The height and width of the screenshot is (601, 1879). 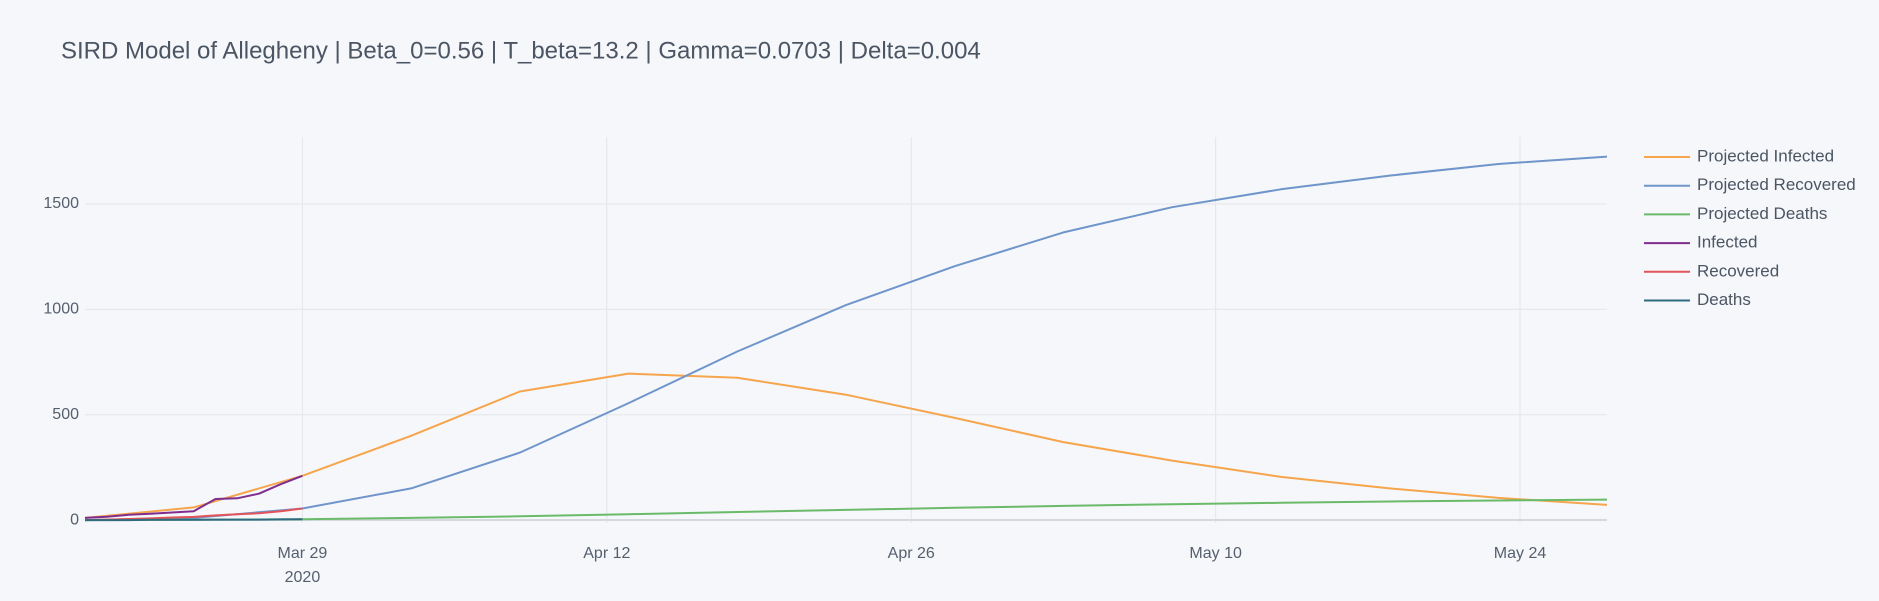 I want to click on x-tick-label: May 10, so click(x=1215, y=553).